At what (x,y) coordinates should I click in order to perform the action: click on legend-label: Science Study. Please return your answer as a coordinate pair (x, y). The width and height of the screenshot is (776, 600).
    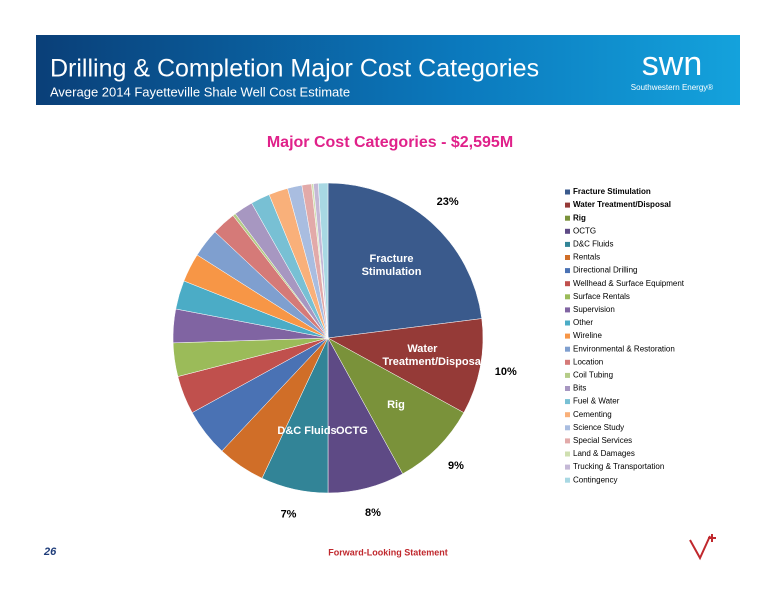
    Looking at the image, I should click on (598, 427).